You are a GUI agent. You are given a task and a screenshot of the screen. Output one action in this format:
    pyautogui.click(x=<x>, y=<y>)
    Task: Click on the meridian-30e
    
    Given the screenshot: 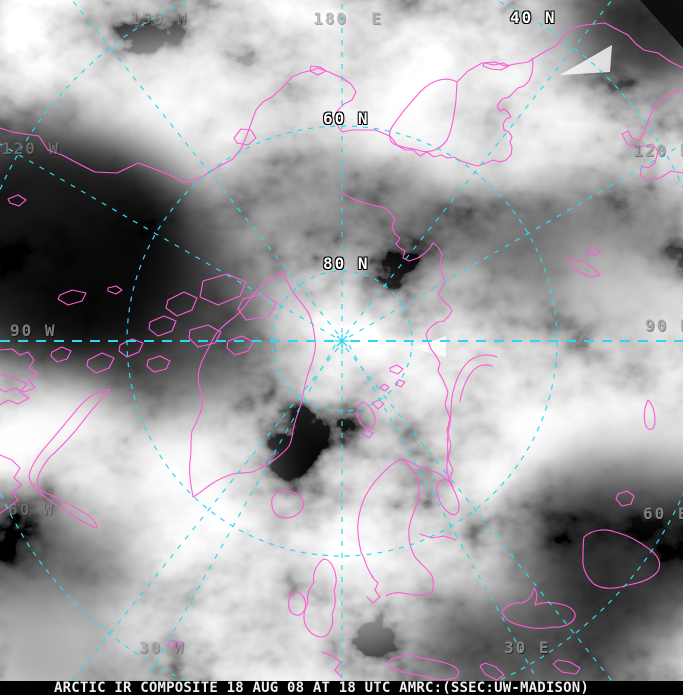 What is the action you would take?
    pyautogui.click(x=443, y=512)
    